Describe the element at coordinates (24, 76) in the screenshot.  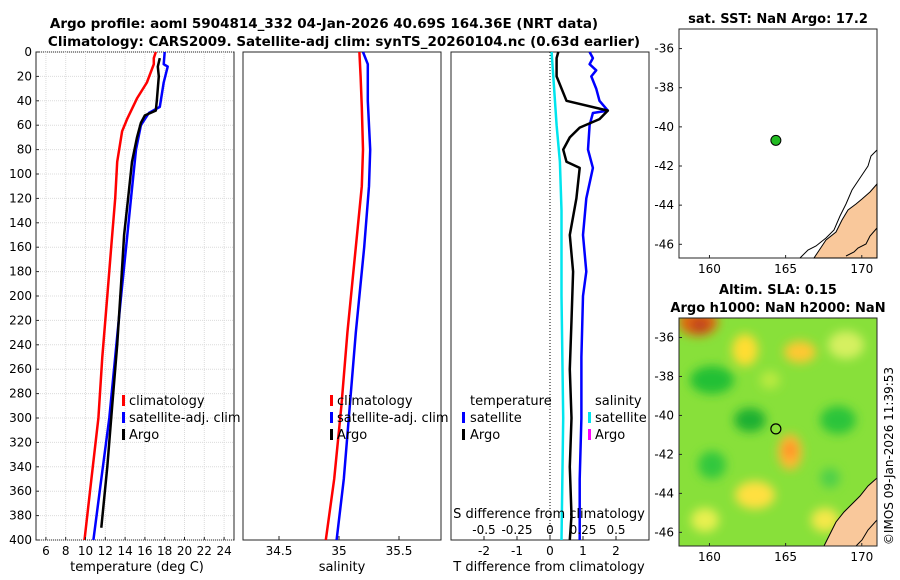
I see `ytick-label: 20` at that location.